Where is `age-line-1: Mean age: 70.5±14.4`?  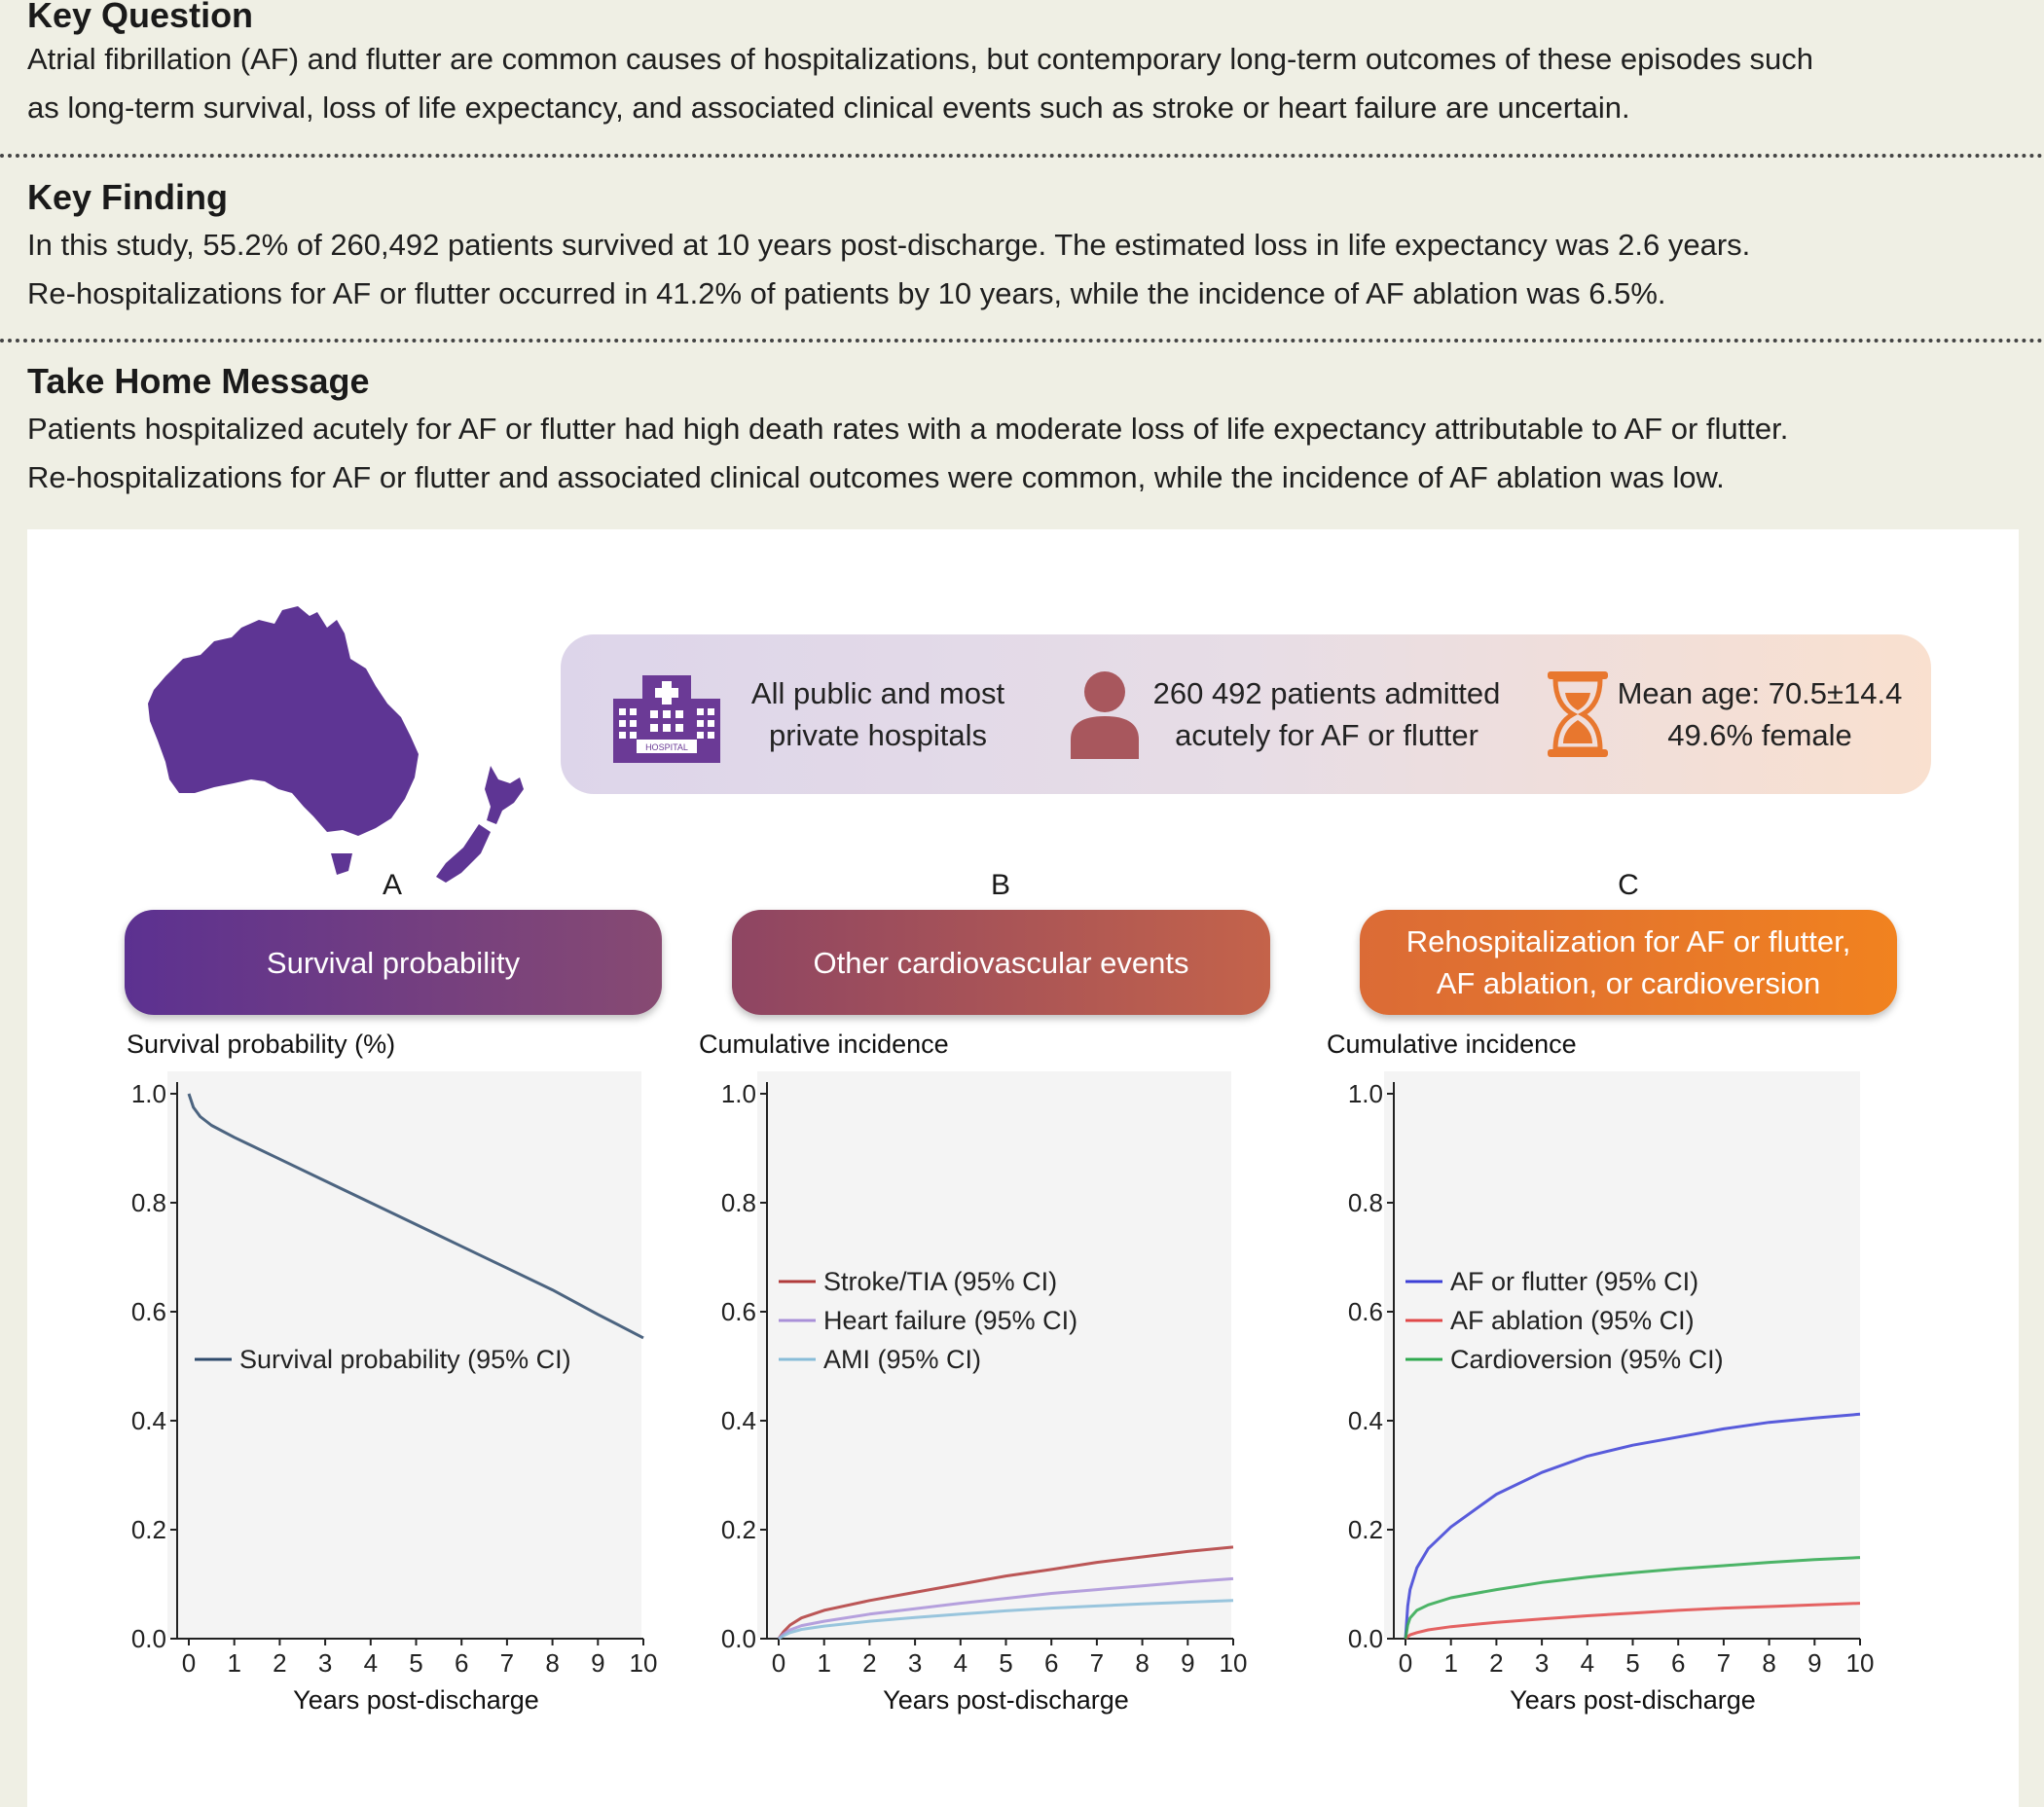
age-line-1: Mean age: 70.5±14.4 is located at coordinates (1760, 693).